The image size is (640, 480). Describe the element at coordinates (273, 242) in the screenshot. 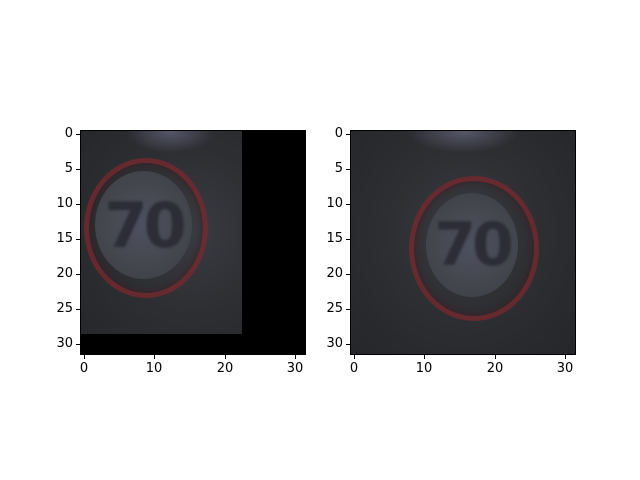

I see `left-black-mask-right` at that location.